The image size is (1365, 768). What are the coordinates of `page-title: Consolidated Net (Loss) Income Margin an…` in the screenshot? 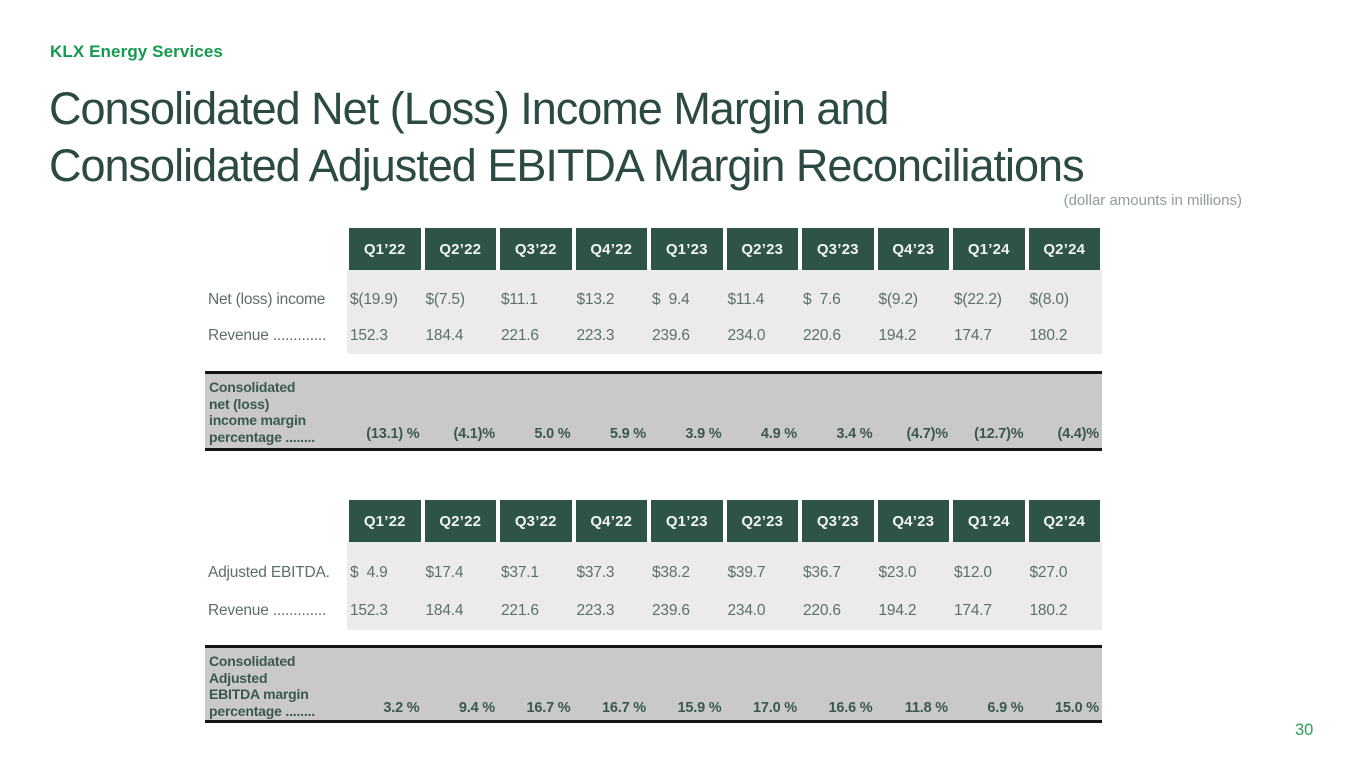 It's located at (567, 137).